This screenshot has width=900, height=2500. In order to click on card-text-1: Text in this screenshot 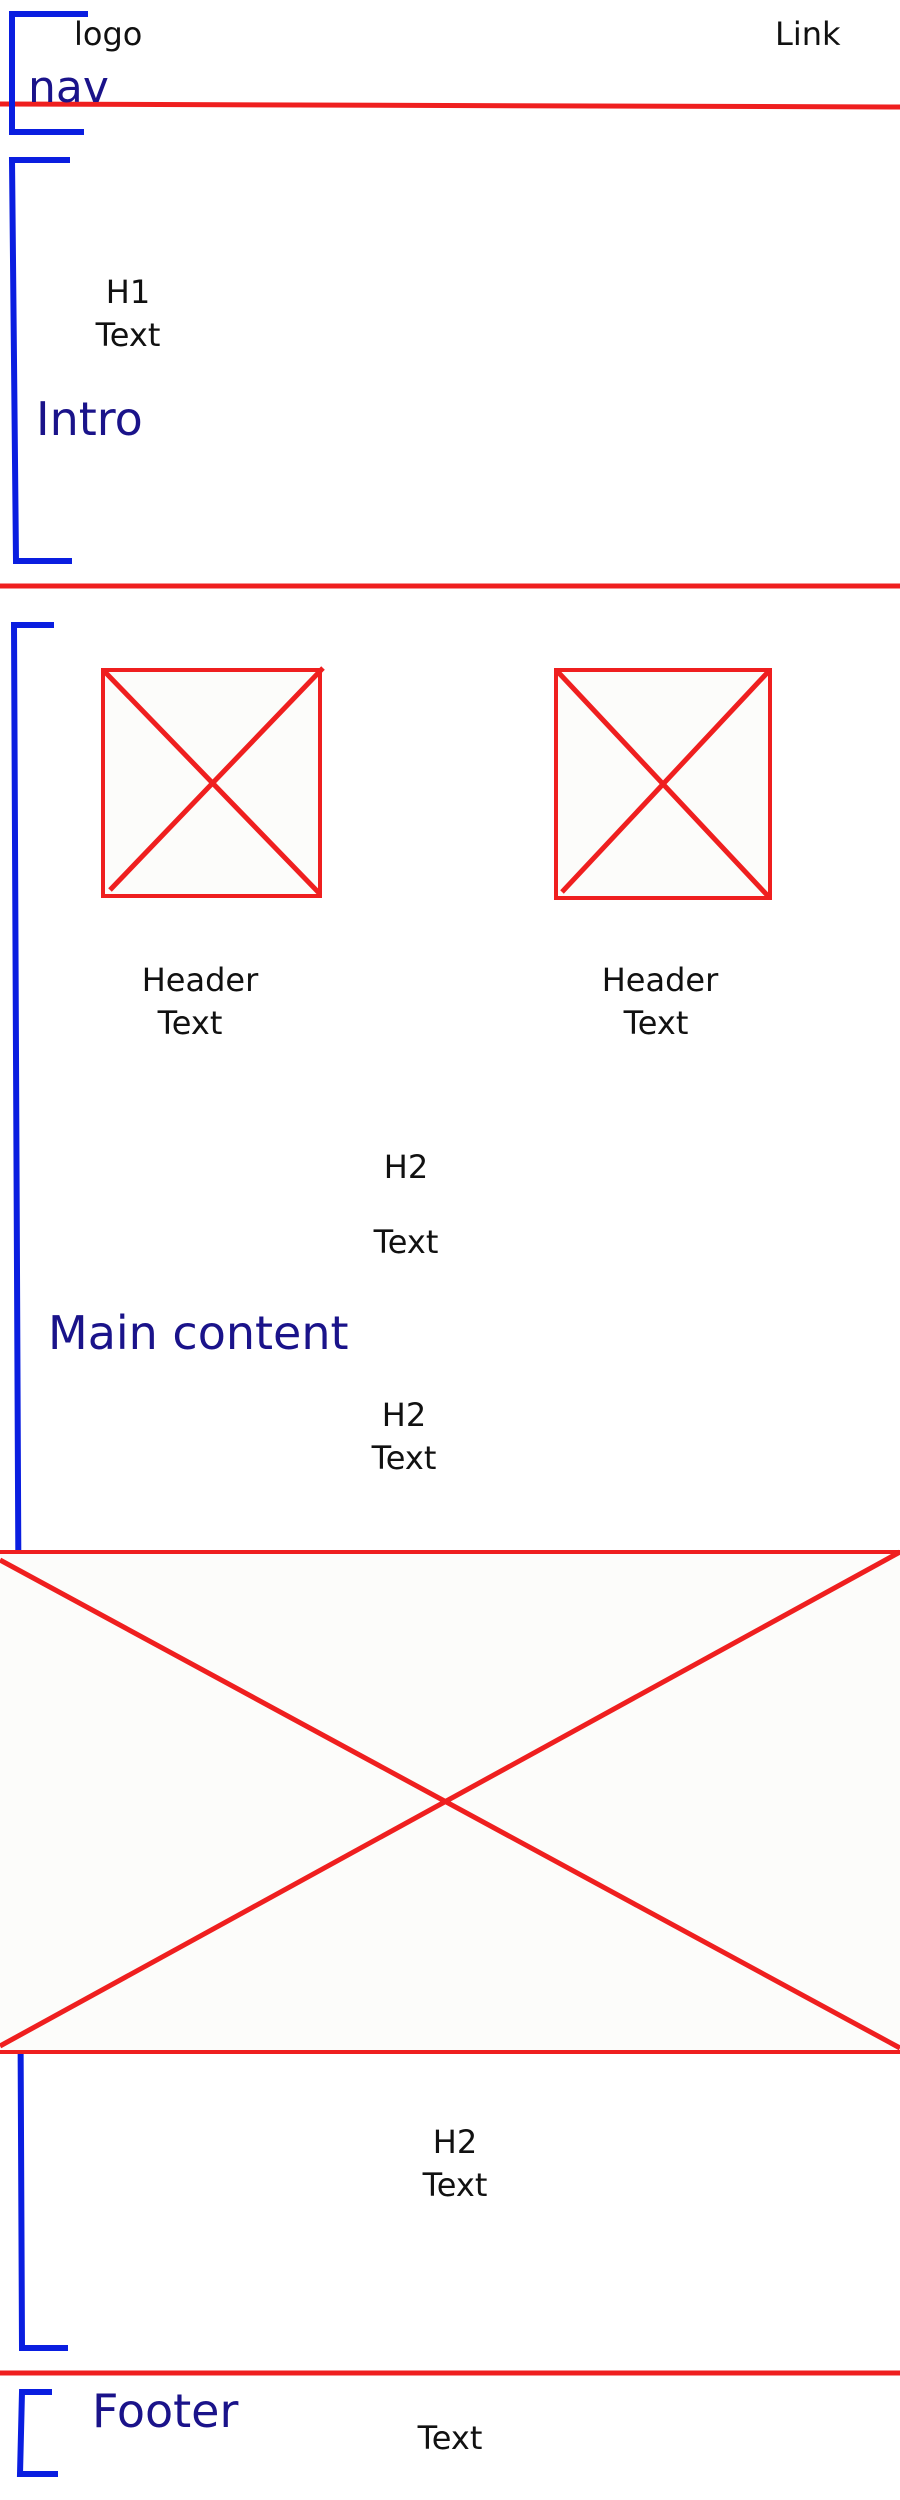, I will do `click(190, 1023)`.